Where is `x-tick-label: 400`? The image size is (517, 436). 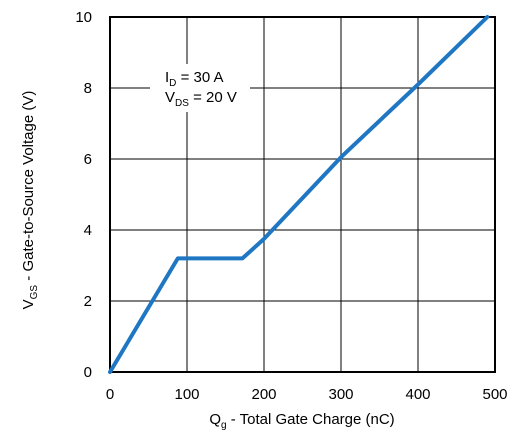 x-tick-label: 400 is located at coordinates (417, 394).